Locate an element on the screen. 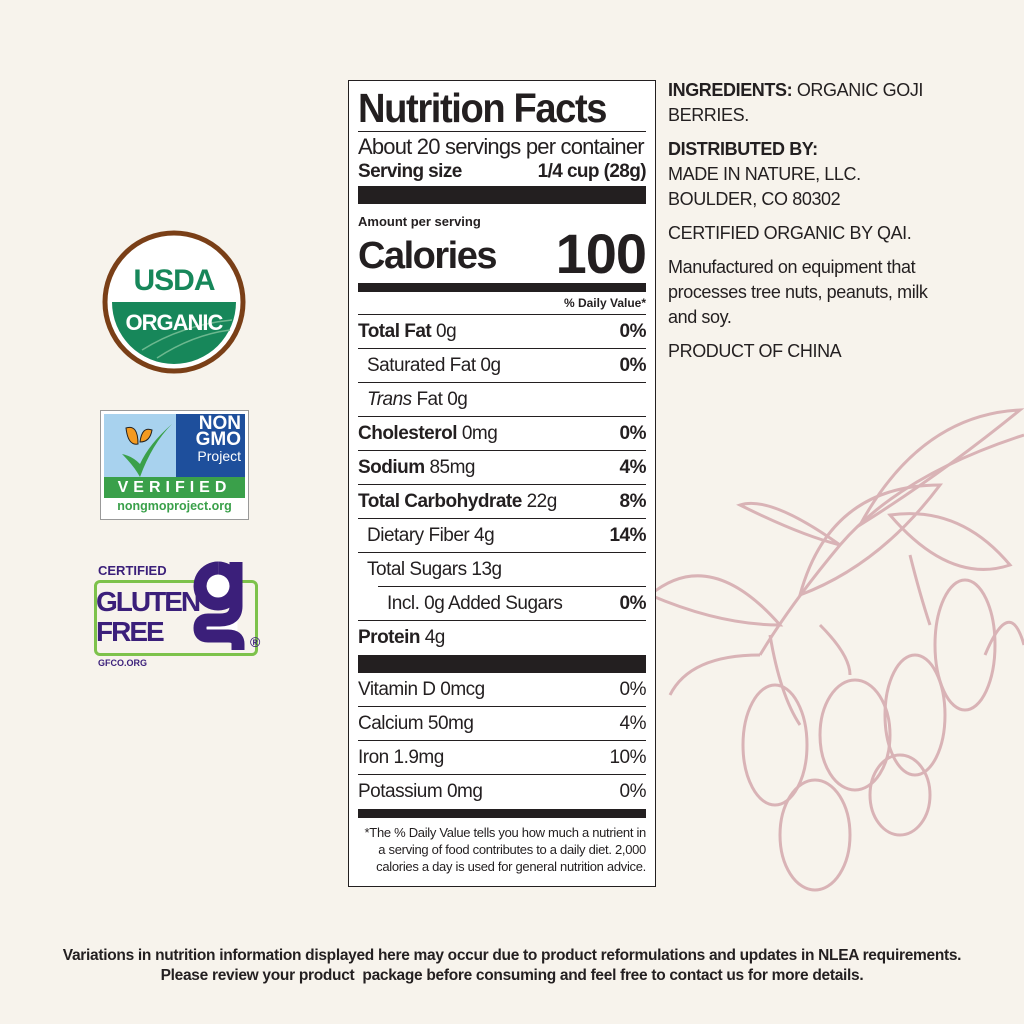  calories-row: Calories 100 is located at coordinates (502, 253).